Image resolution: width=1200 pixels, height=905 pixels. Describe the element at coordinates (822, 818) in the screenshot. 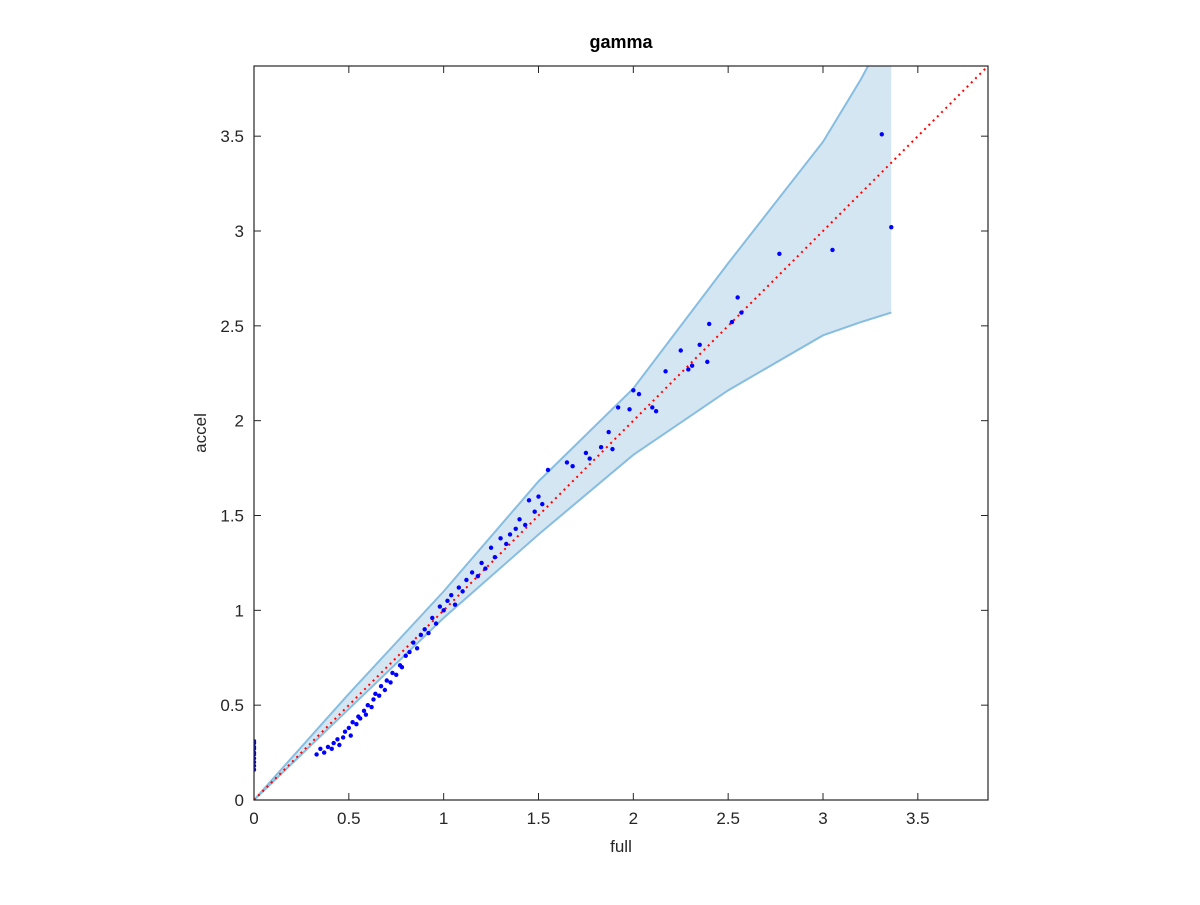

I see `x-tick-label: 3` at that location.